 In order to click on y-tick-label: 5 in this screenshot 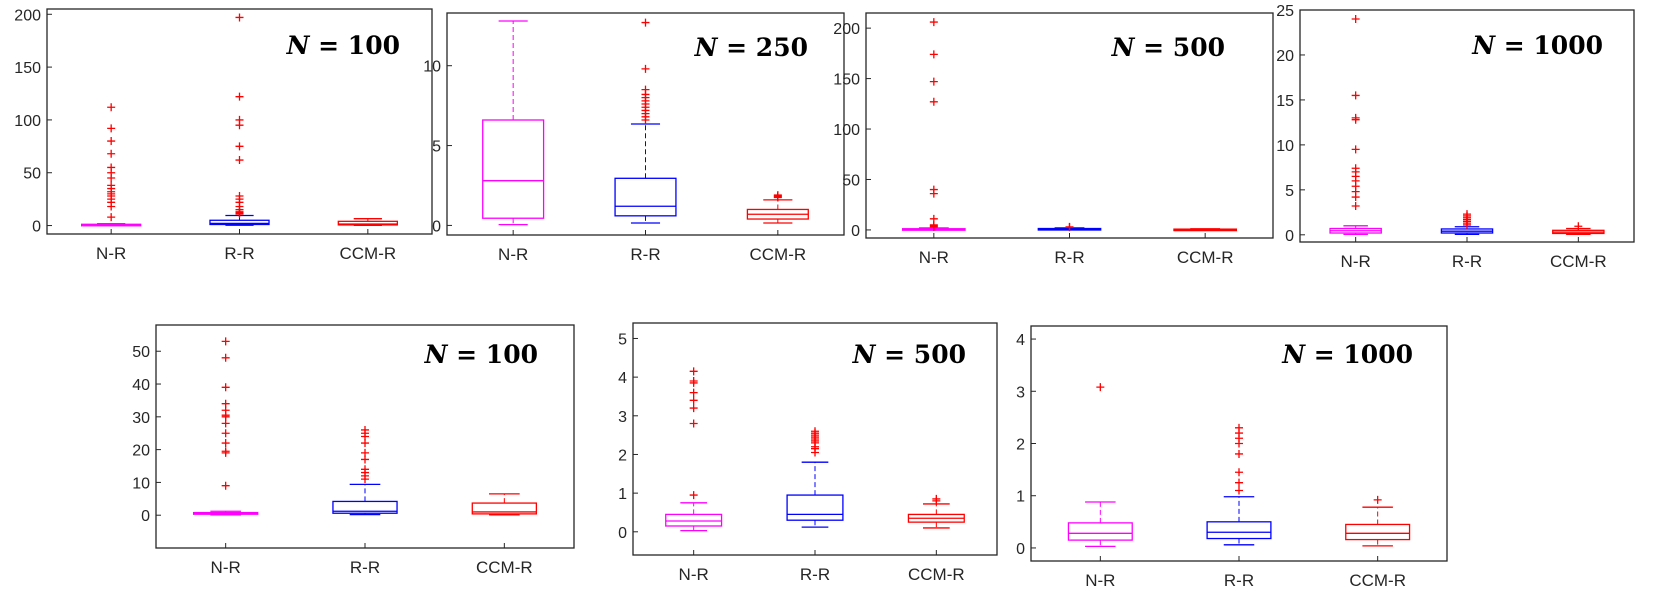, I will do `click(1289, 191)`.